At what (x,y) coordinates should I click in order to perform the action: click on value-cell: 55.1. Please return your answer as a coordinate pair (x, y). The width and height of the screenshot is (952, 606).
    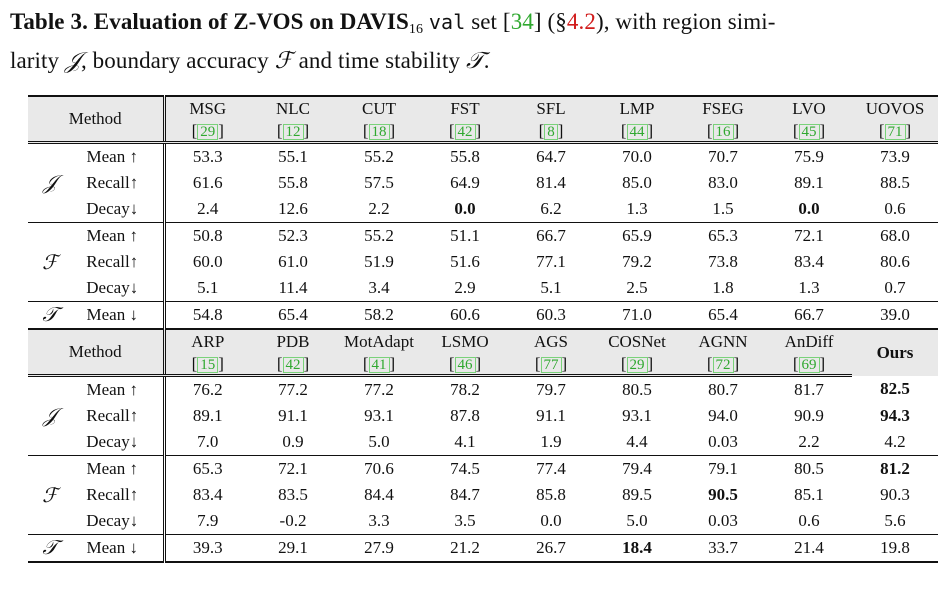
    Looking at the image, I should click on (293, 156).